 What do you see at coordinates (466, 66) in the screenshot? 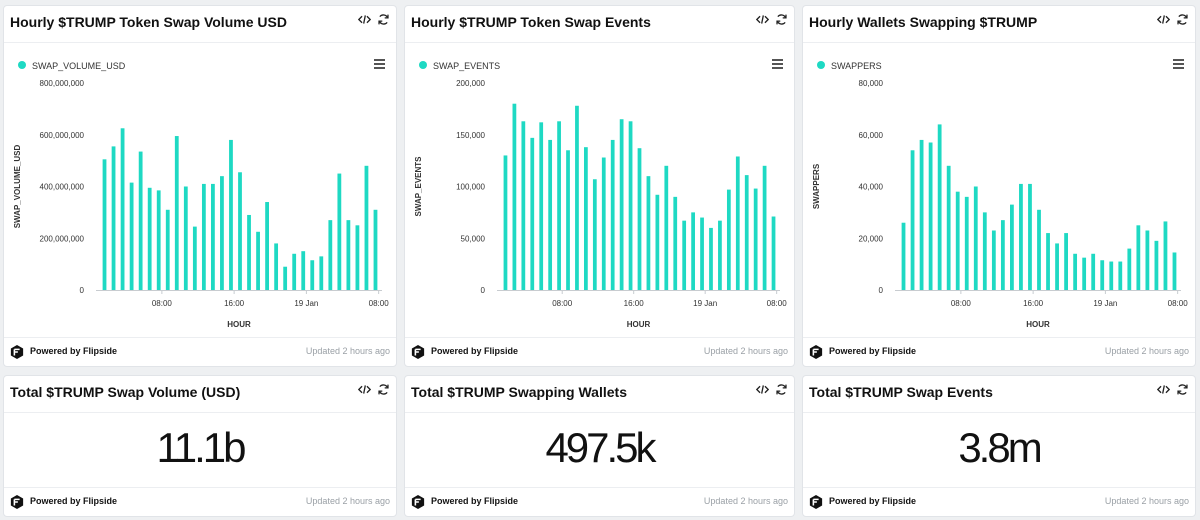
I see `legend-label: SWAP_EVENTS` at bounding box center [466, 66].